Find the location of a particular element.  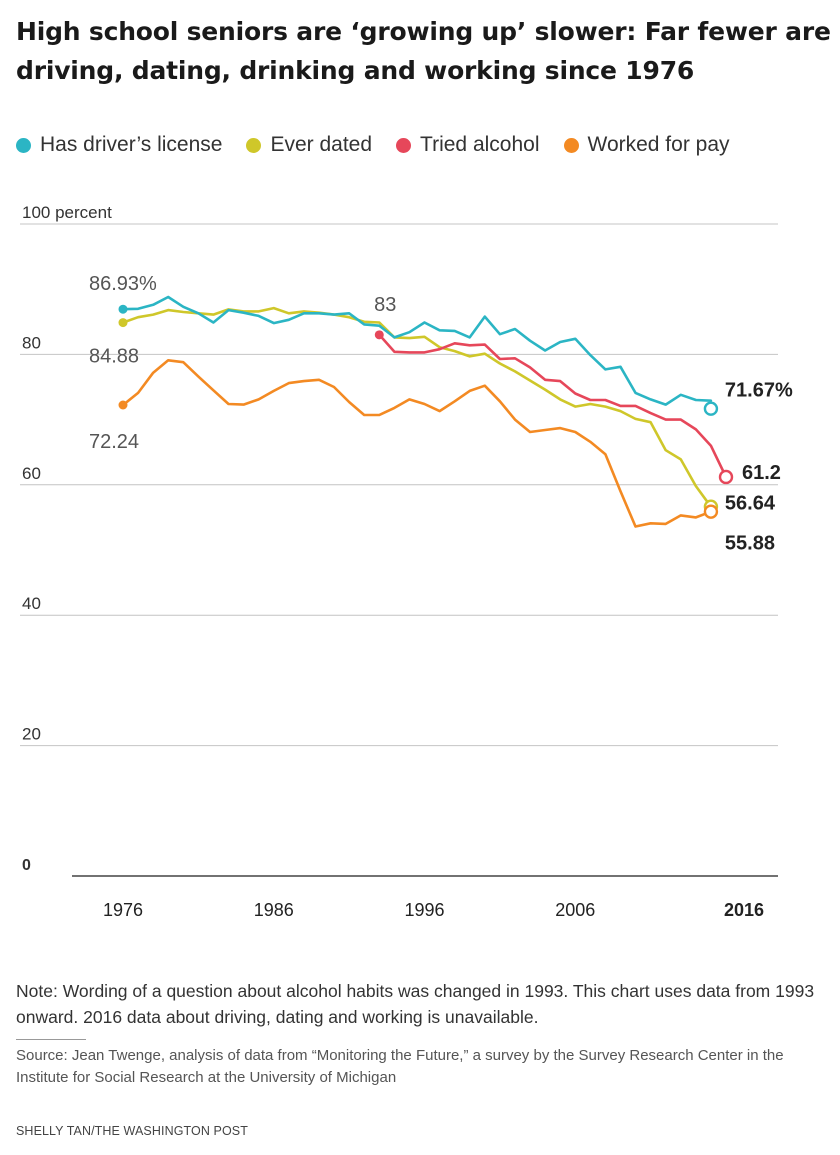

x-tick-label: 1976 is located at coordinates (123, 910).